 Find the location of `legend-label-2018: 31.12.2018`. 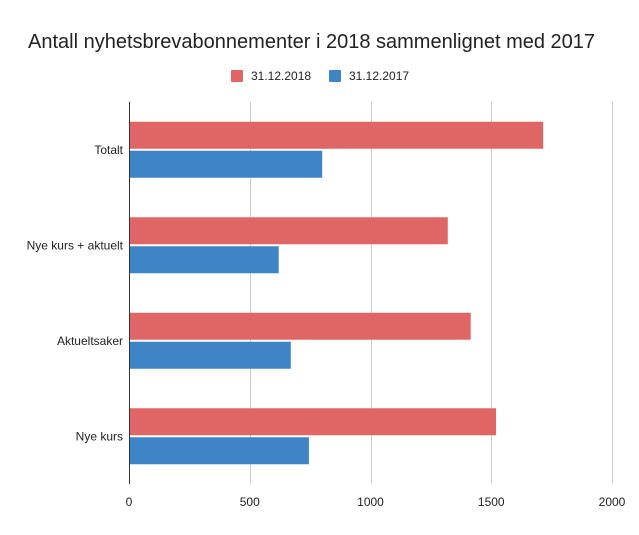

legend-label-2018: 31.12.2018 is located at coordinates (281, 76).